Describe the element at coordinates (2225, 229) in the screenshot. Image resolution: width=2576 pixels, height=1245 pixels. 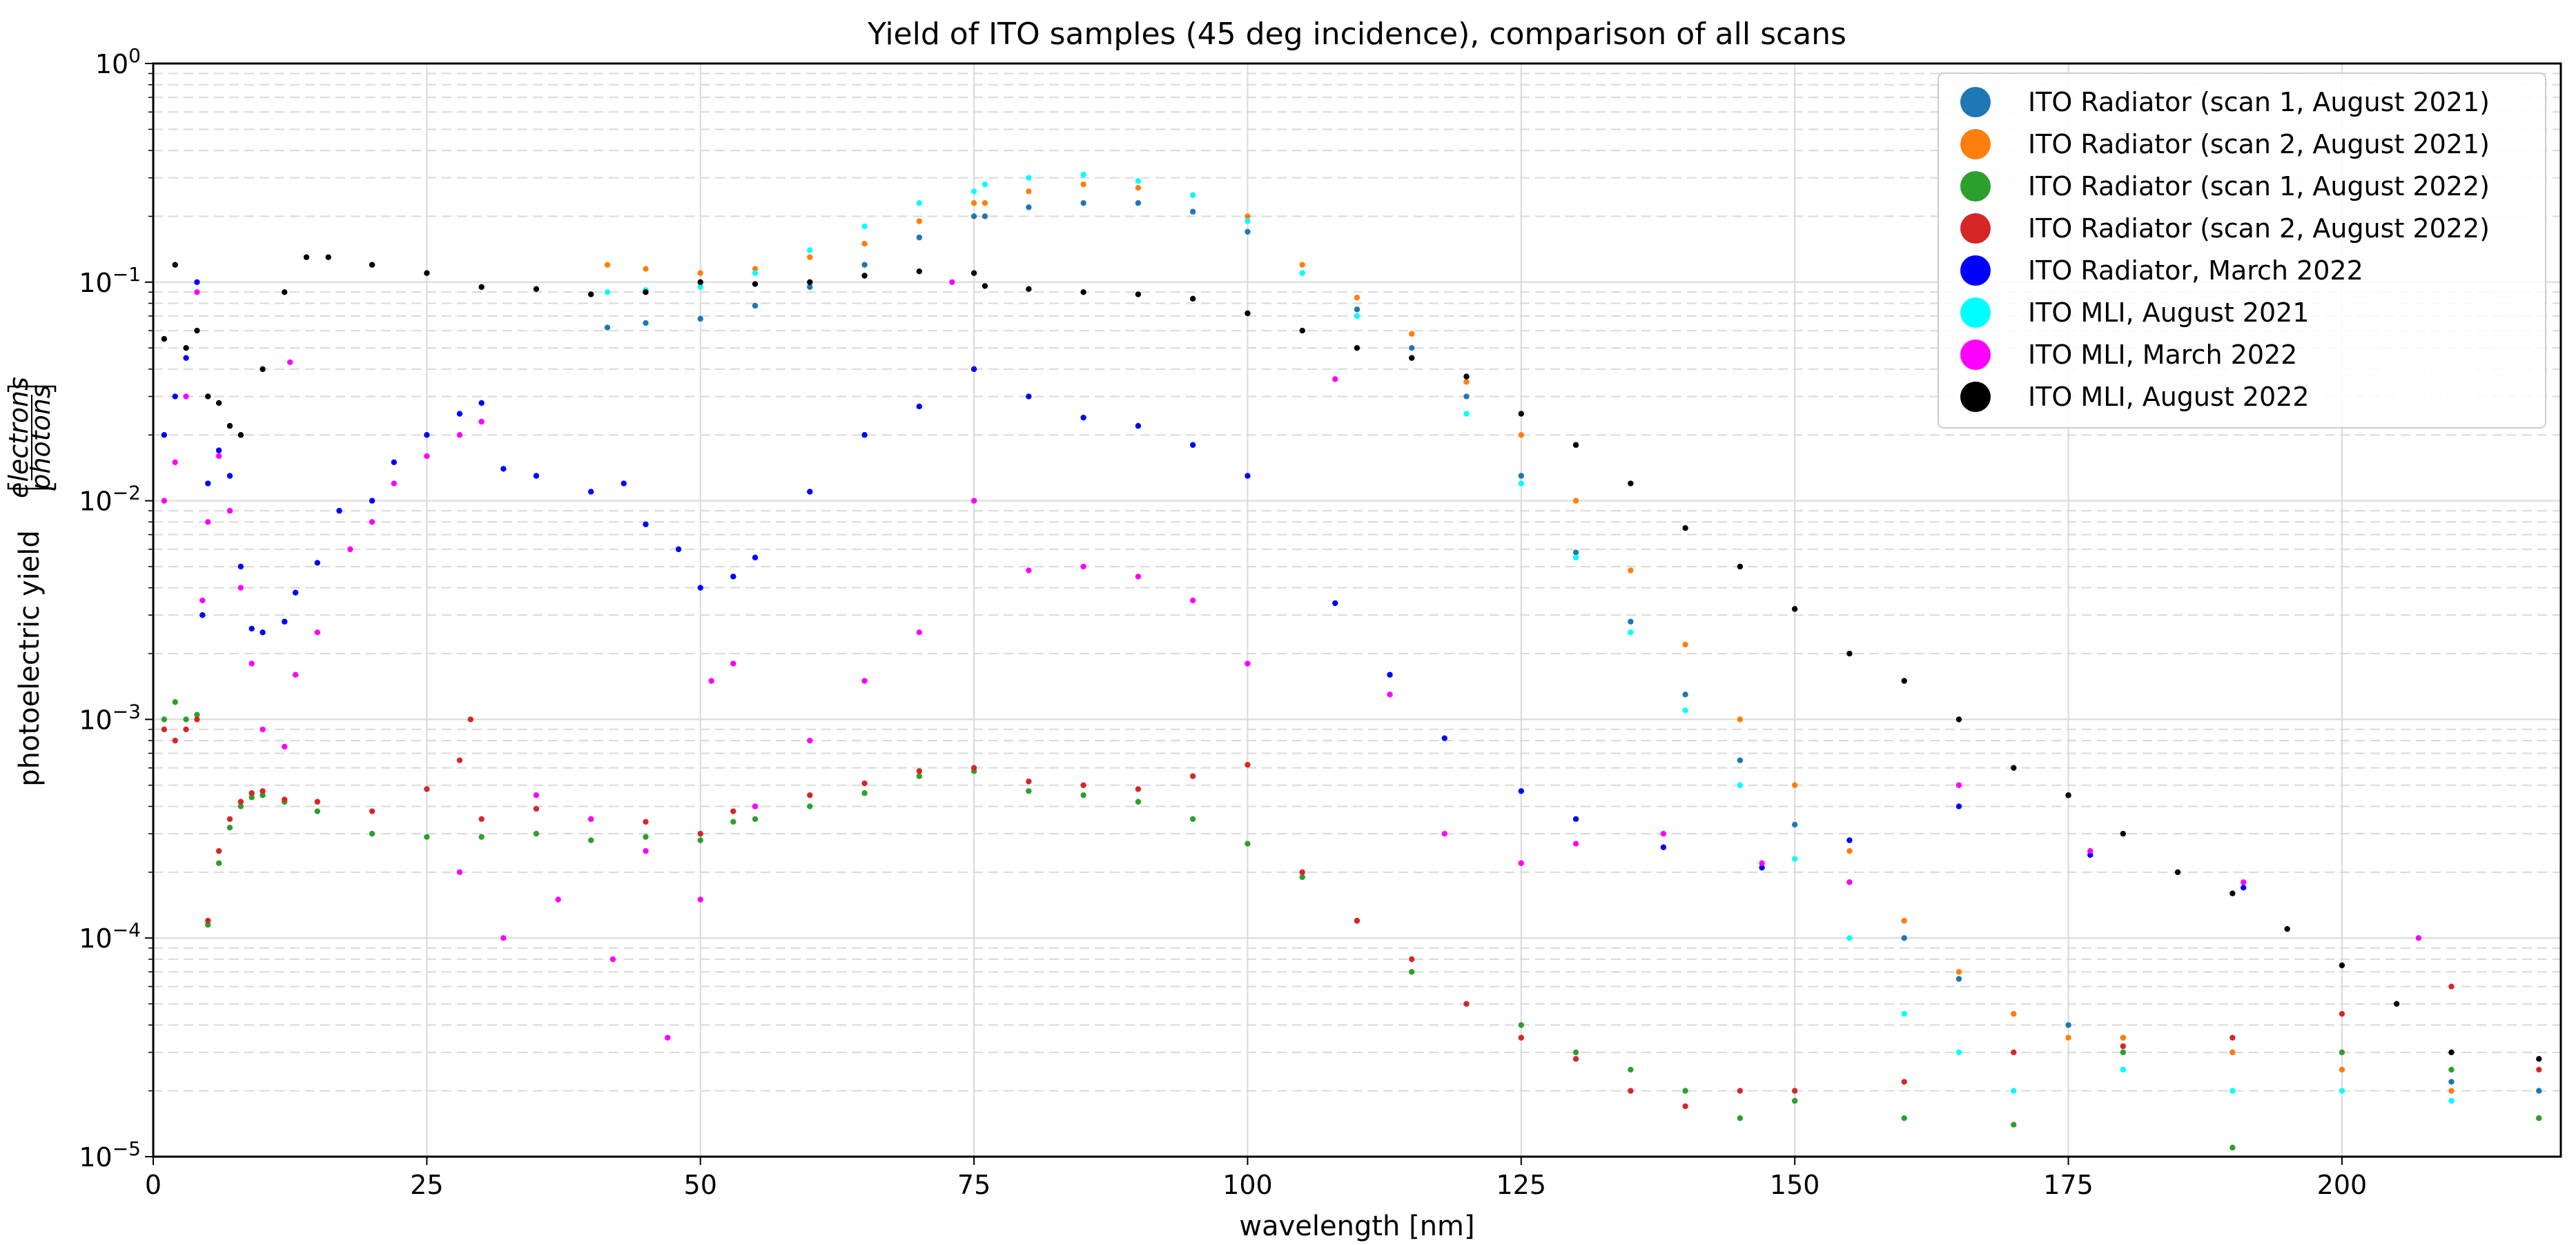
I see `legend-item: ITO Radiator (scan 2, August 2022)` at that location.